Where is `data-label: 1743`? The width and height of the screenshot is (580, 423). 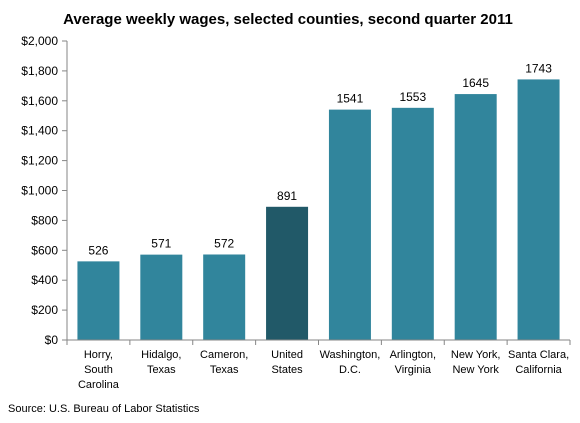
data-label: 1743 is located at coordinates (538, 68).